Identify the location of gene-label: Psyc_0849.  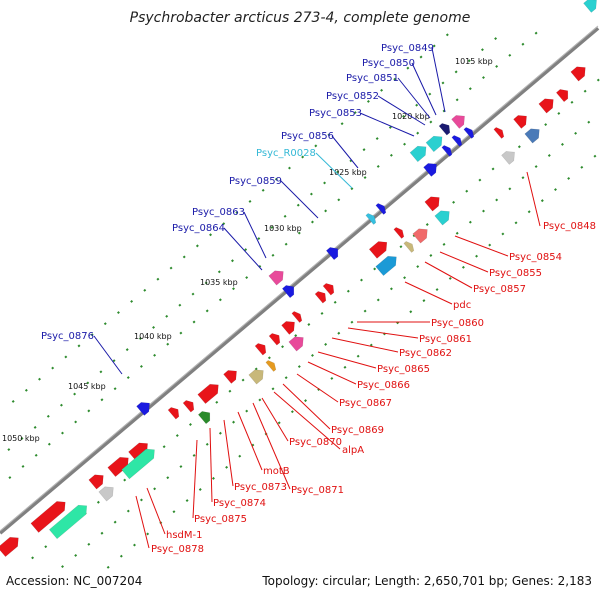
(407, 48).